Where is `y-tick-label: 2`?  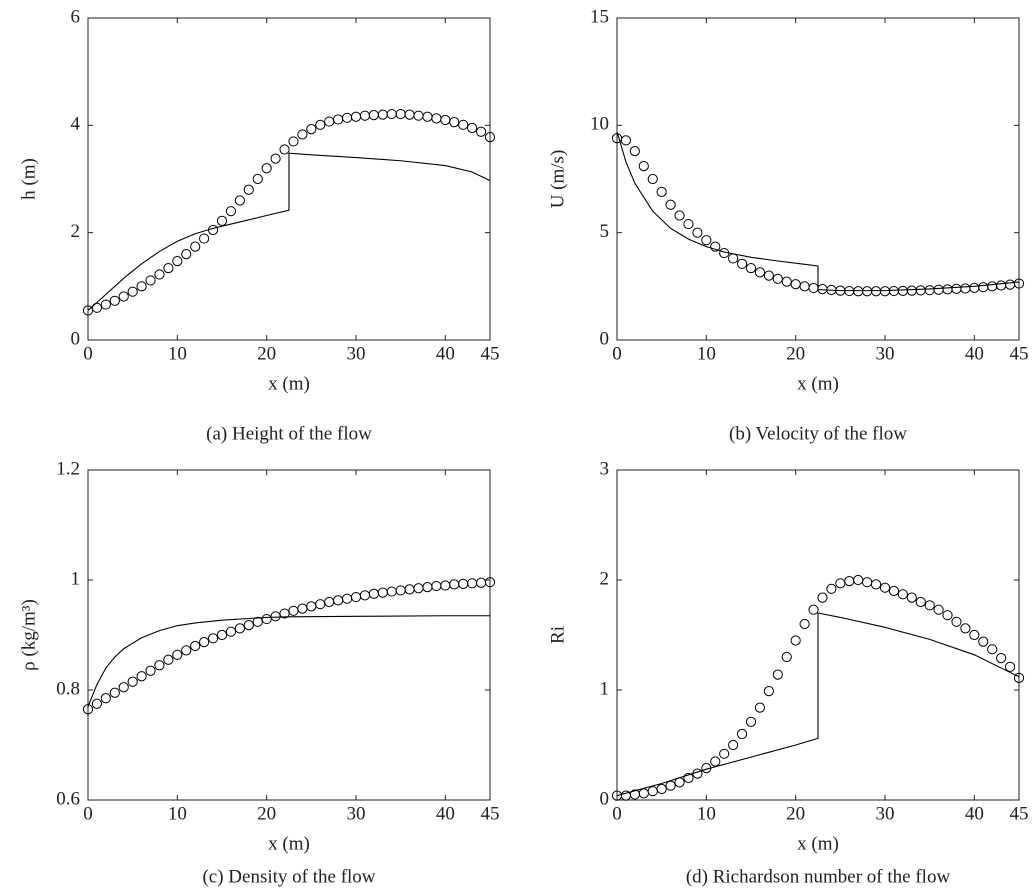
y-tick-label: 2 is located at coordinates (76, 231).